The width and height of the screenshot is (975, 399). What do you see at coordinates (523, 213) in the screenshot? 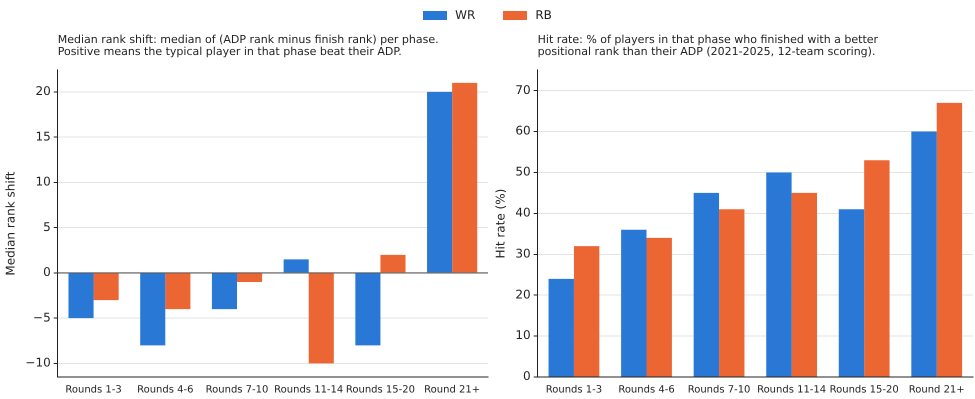
I see `y-tick-label: 40` at bounding box center [523, 213].